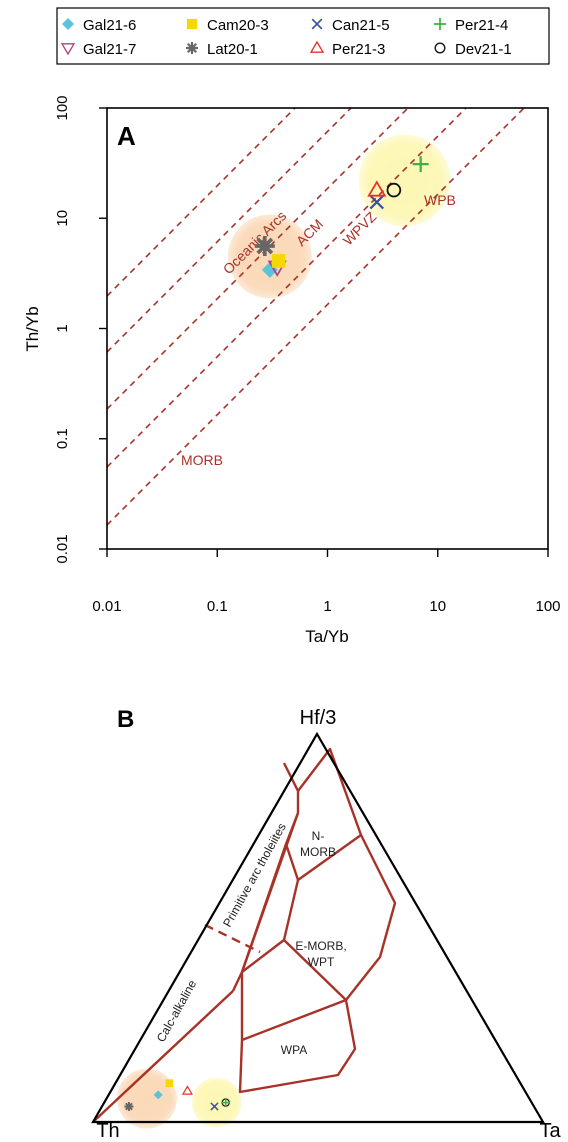  Describe the element at coordinates (62, 218) in the screenshot. I see `y-tick-label: 10` at that location.